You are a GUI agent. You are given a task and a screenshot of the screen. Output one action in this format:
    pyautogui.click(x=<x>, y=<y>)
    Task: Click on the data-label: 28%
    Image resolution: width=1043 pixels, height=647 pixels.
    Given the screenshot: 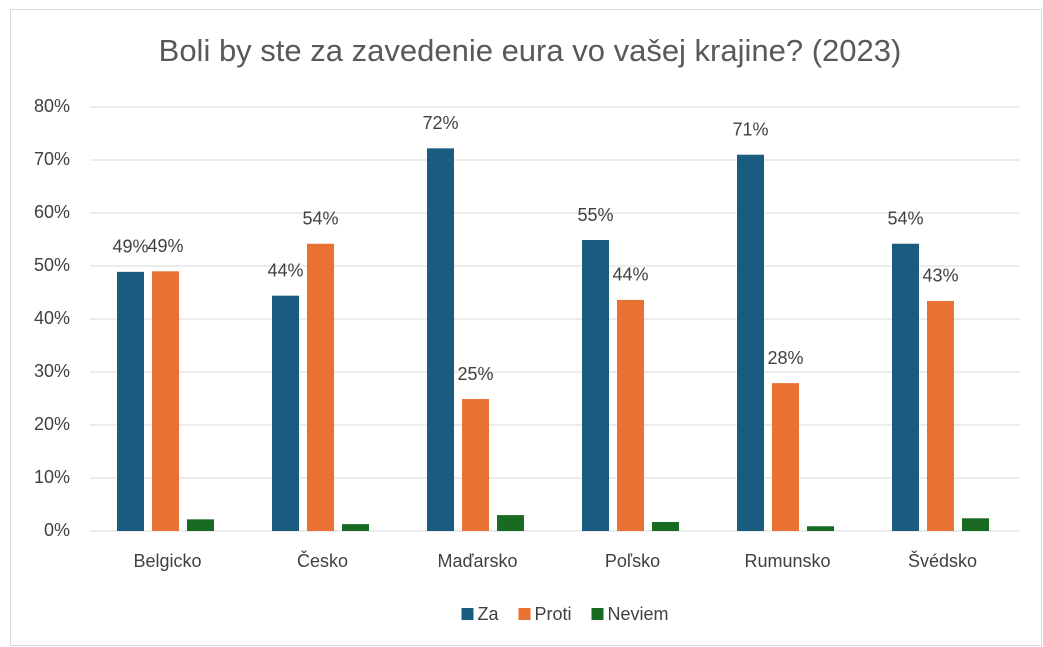 What is the action you would take?
    pyautogui.click(x=785, y=358)
    